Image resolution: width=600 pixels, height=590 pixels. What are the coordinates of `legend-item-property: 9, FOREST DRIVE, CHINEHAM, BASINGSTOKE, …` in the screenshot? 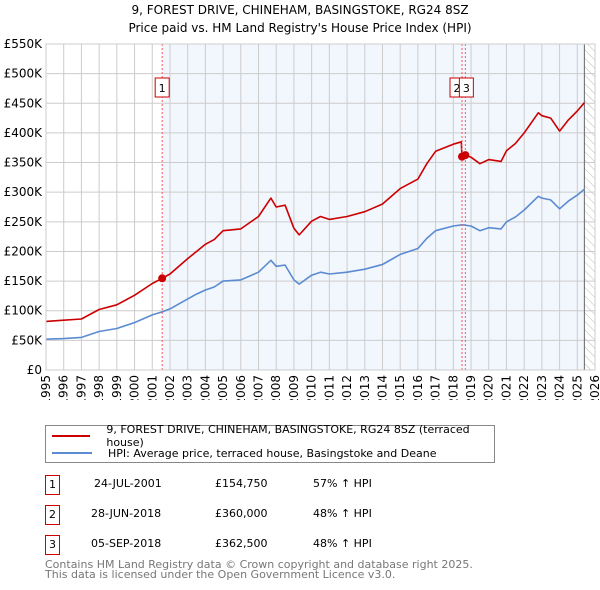 It's located at (270, 436).